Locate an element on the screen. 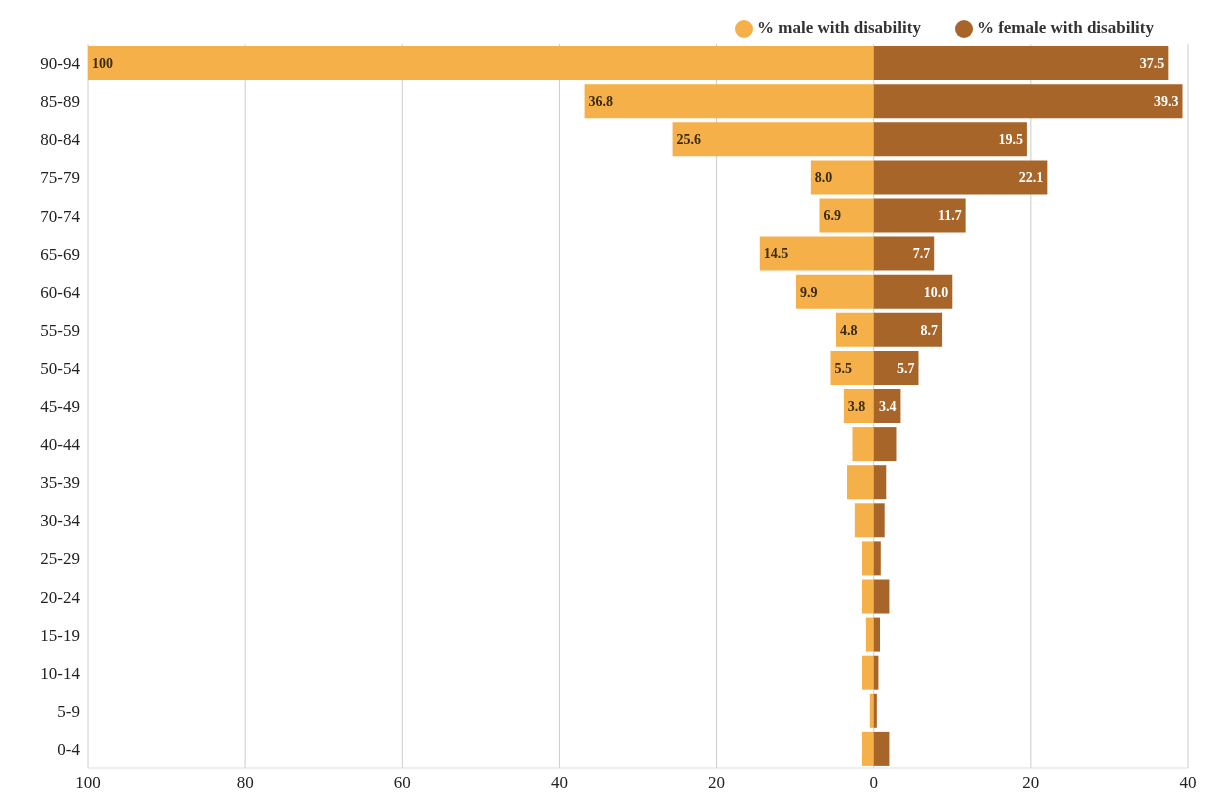  y-tick-label: 70-74 is located at coordinates (60, 216).